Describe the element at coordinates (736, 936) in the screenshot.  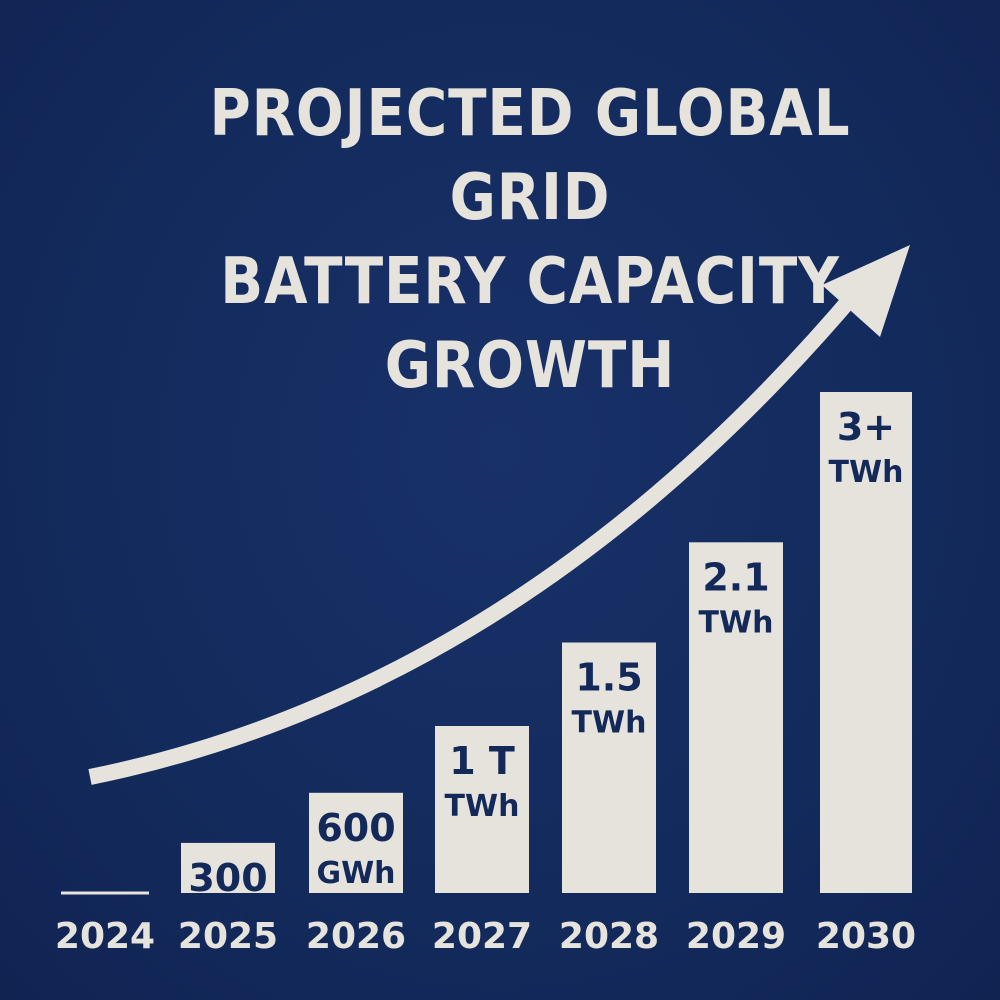
I see `x-tick-label-2029: 2029` at that location.